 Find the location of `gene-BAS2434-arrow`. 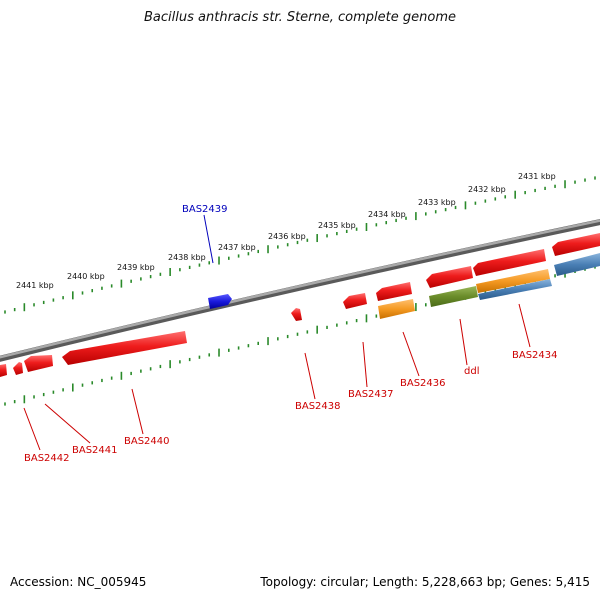

gene-BAS2434-arrow is located at coordinates (513, 281).